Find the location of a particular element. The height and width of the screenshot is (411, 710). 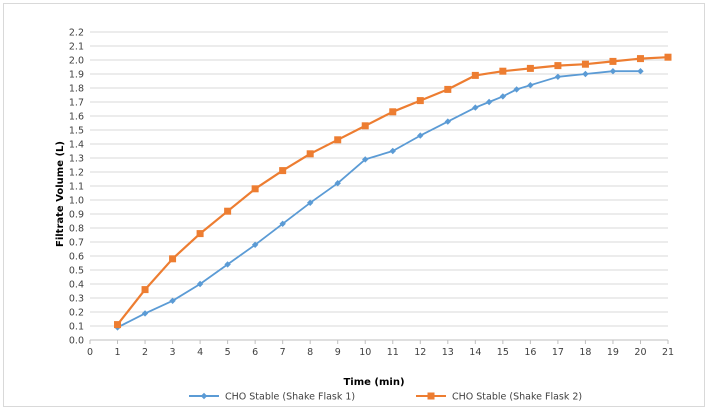

y-tick-label: 2.1 is located at coordinates (76, 47).